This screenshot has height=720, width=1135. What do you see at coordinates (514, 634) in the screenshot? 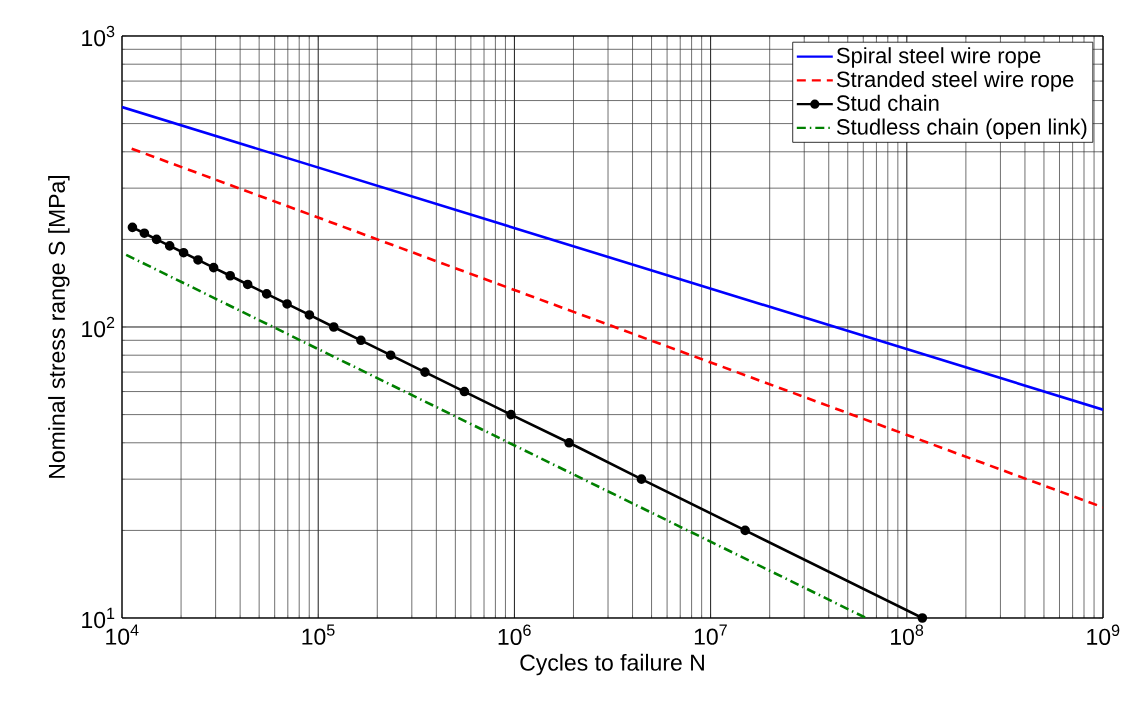
I see `x-tick-label: 10$^{6}$` at bounding box center [514, 634].